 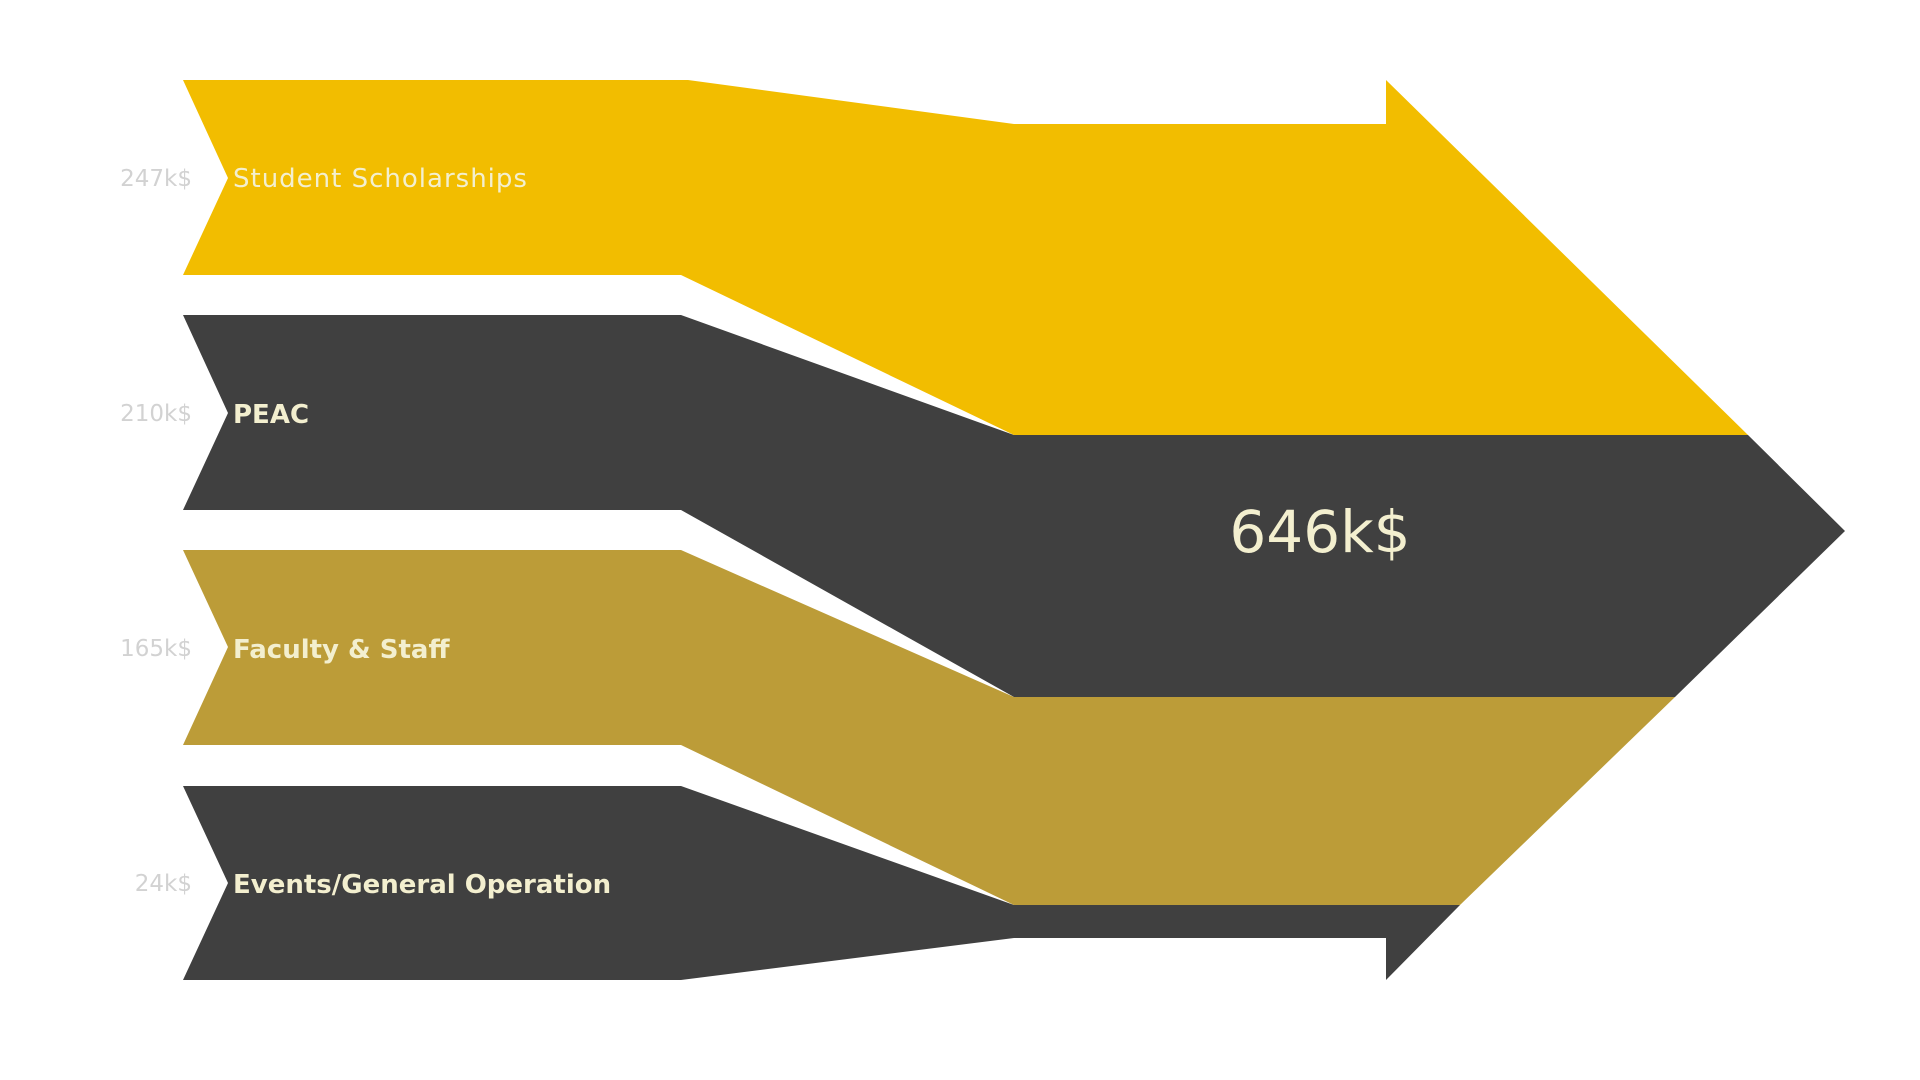 I want to click on total-amount: 646k$, so click(x=1319, y=532).